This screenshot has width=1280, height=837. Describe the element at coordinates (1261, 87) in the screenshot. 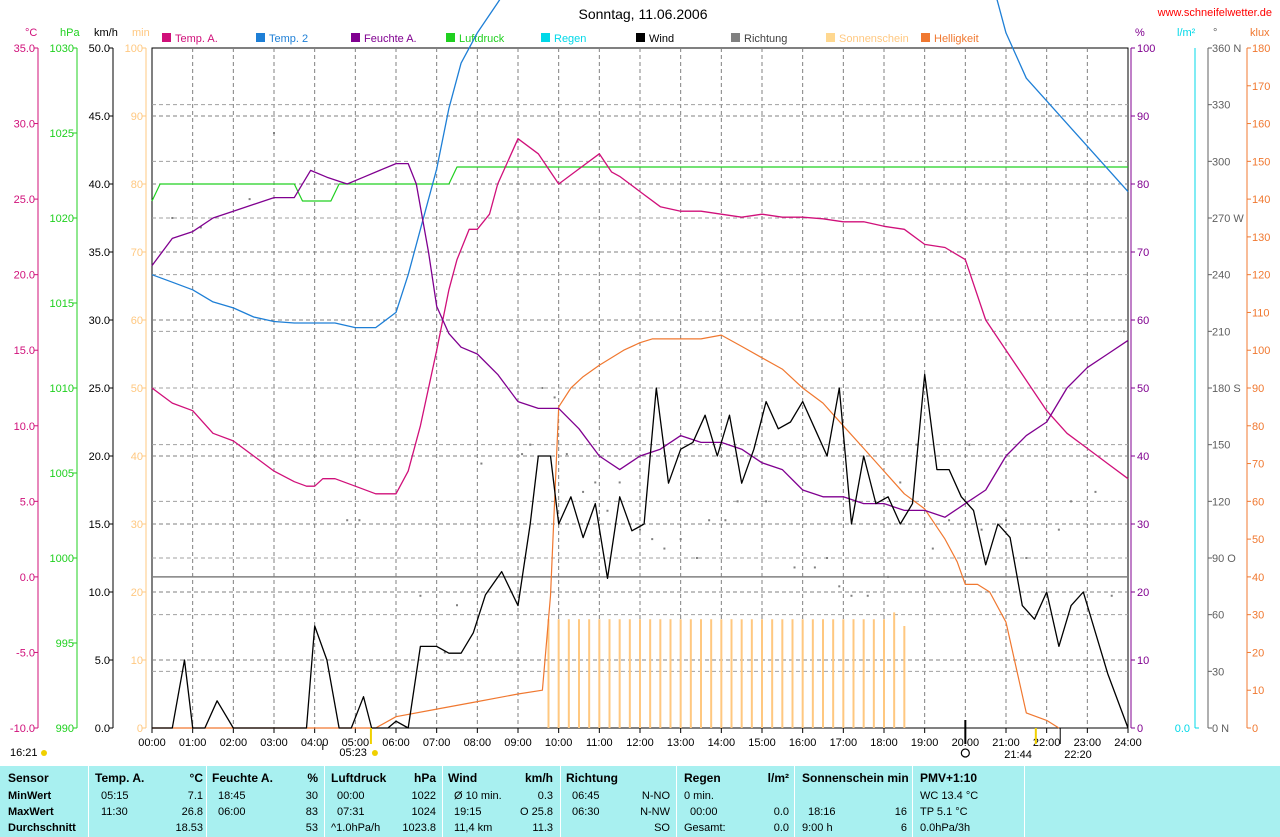

I see `klux-axis-tick-label: 170` at that location.